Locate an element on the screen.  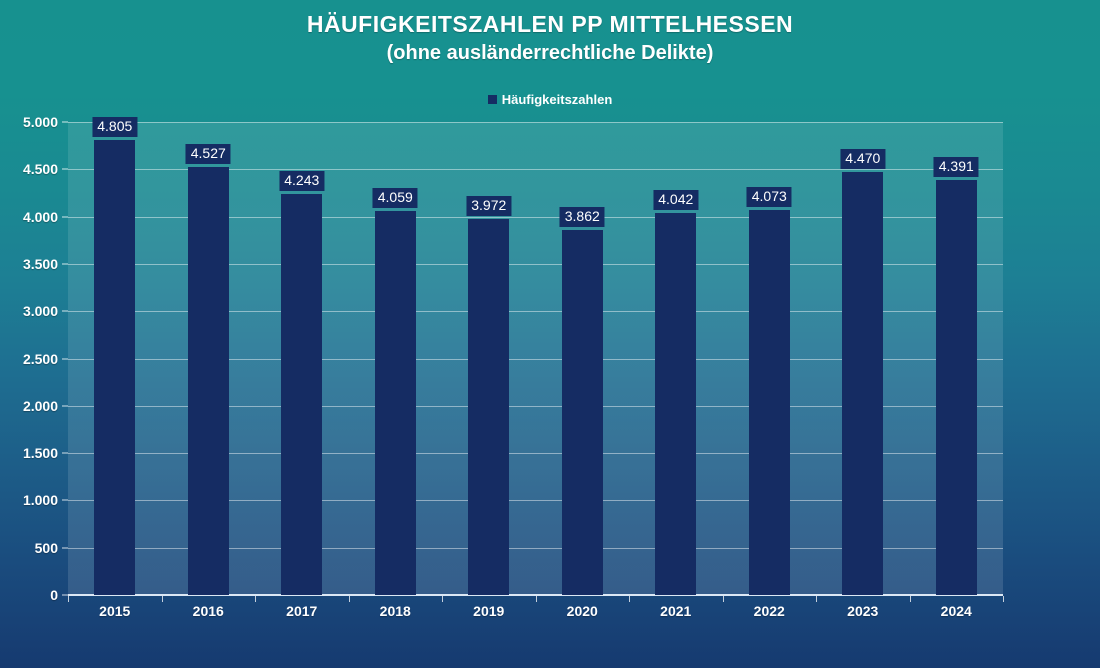
x-axis-tick-label-2024: 2024 is located at coordinates (956, 611).